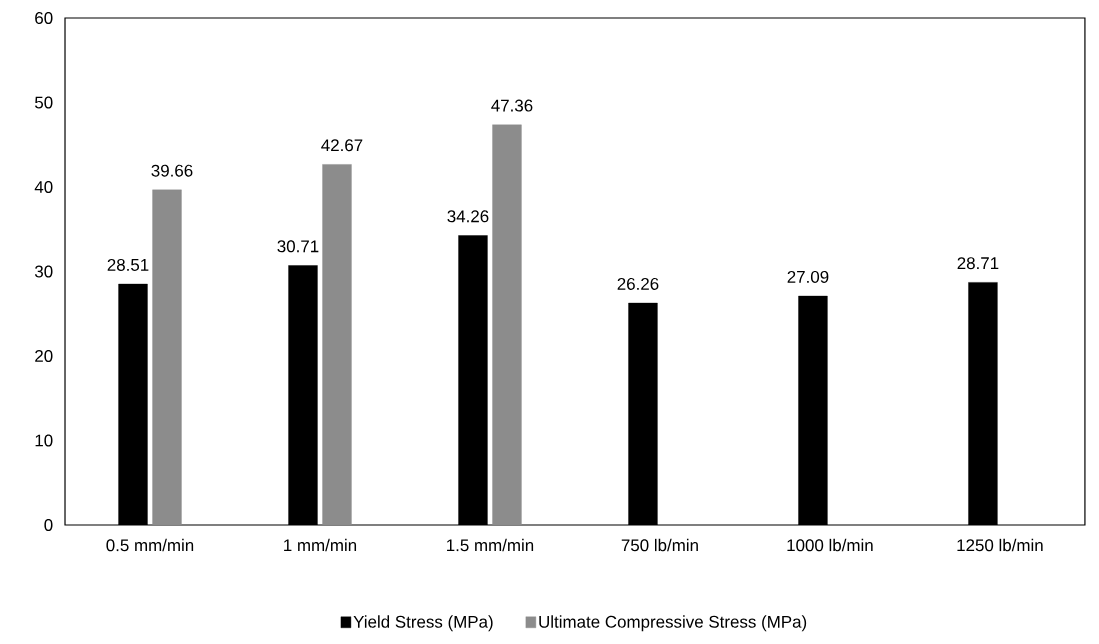 The height and width of the screenshot is (644, 1099). I want to click on x-tick-label: 1000 lb/min, so click(830, 545).